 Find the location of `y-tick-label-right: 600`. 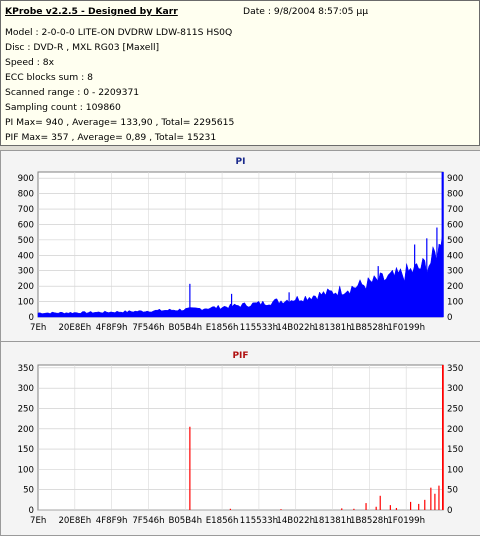

y-tick-label-right: 600 is located at coordinates (455, 225).